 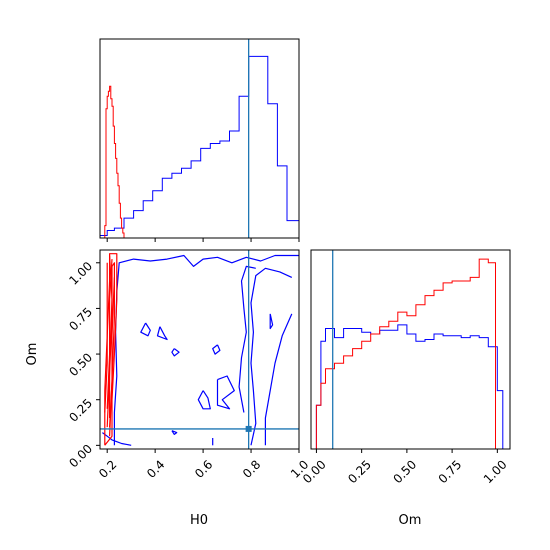 I want to click on h0-axis-label: H0, so click(x=199, y=520).